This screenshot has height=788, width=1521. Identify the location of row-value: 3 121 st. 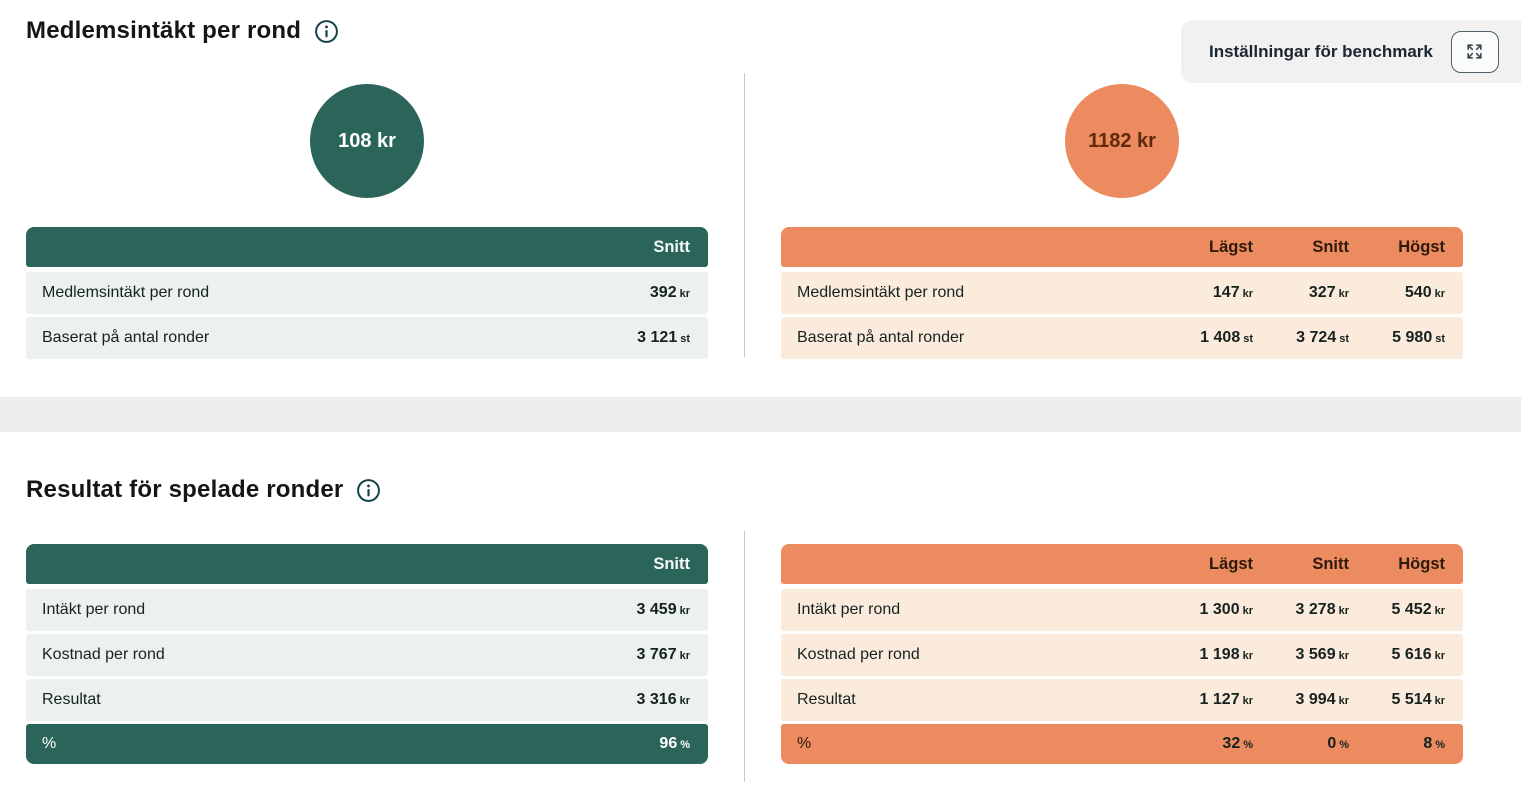
(663, 337).